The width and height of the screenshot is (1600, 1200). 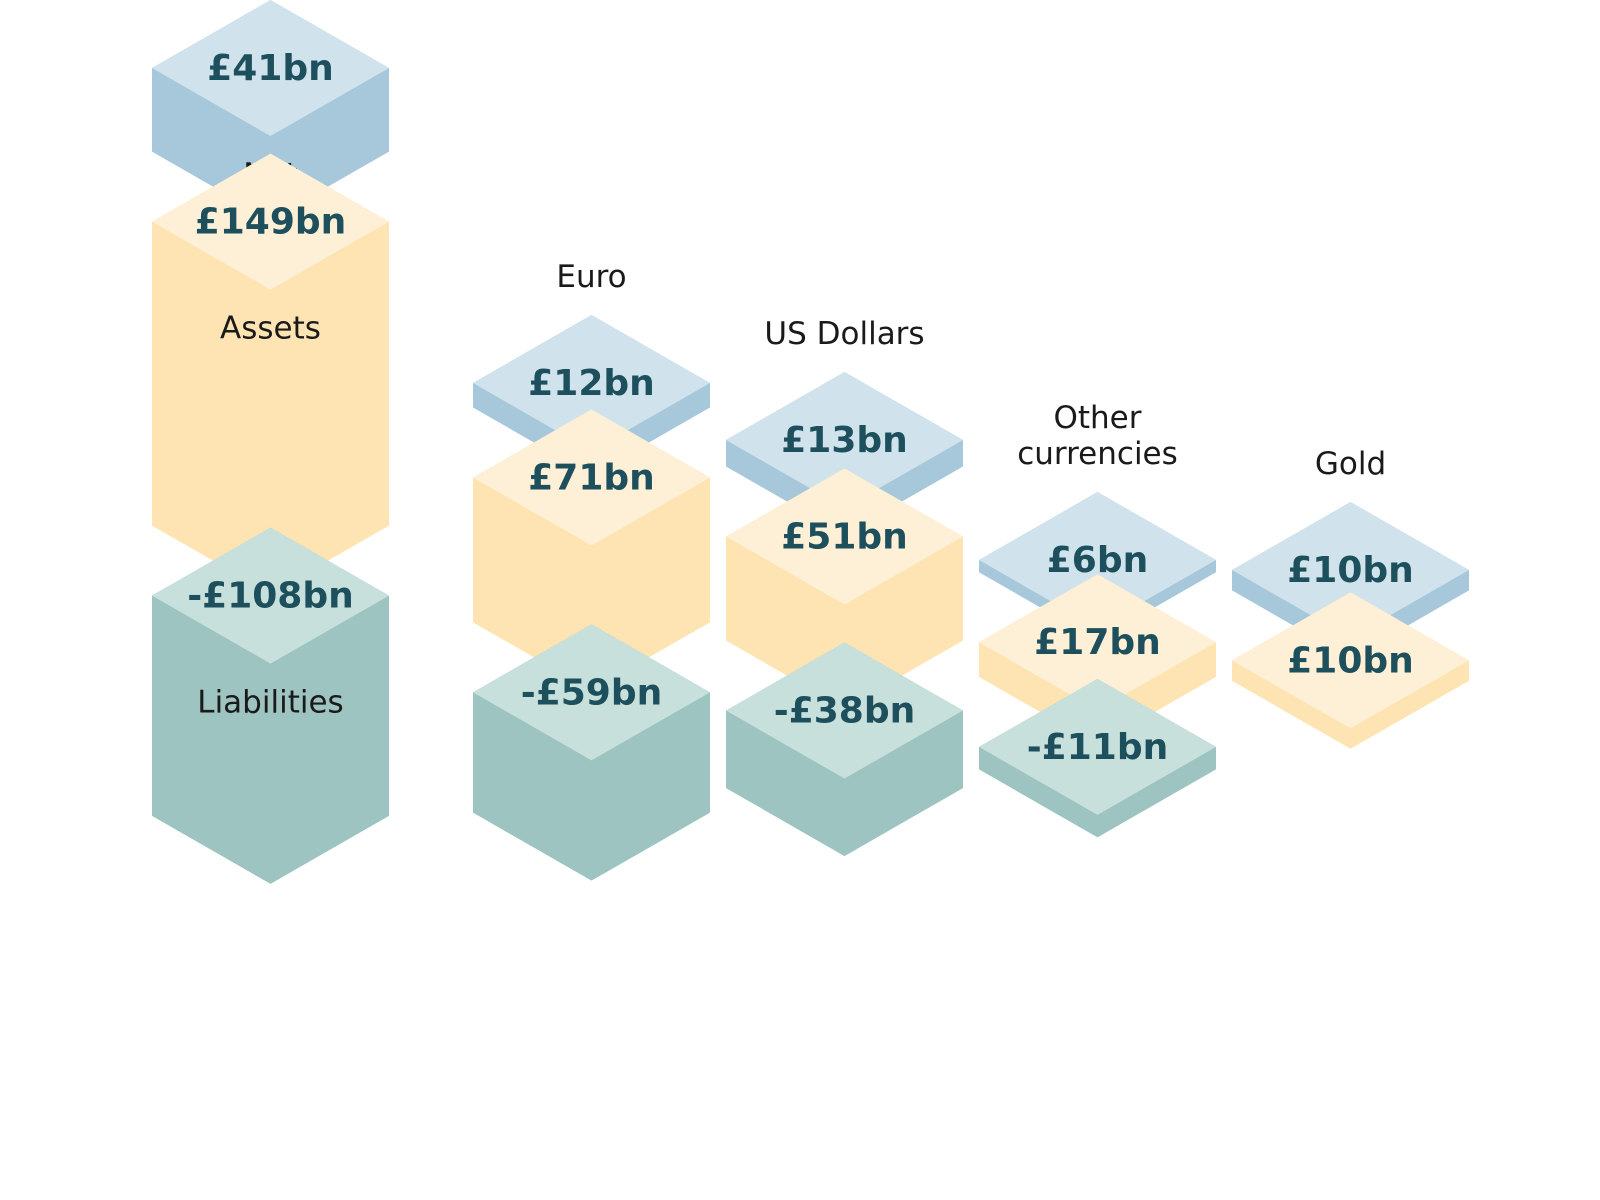 I want to click on net-value-label-4: £10bn, so click(x=1350, y=570).